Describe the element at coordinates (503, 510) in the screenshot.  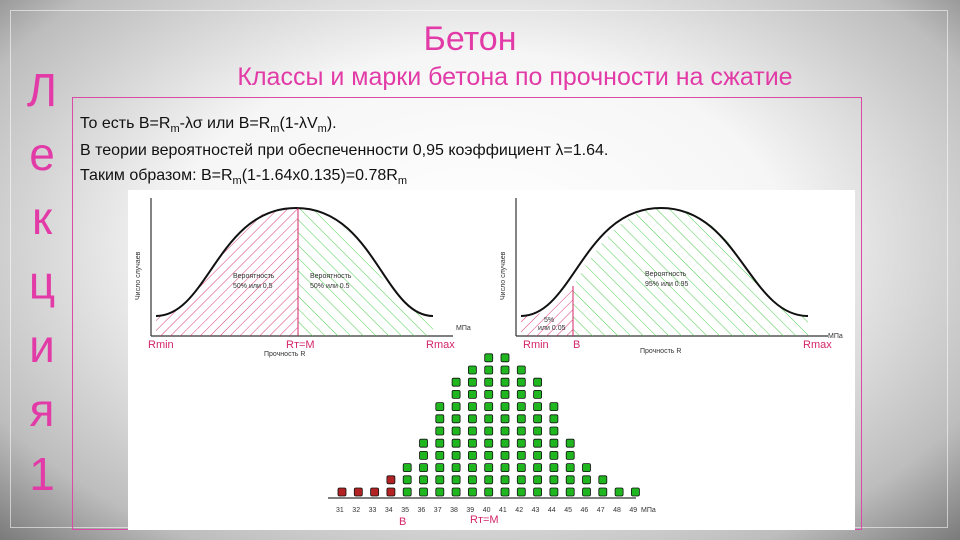
I see `histogram-tick-label: 41` at that location.